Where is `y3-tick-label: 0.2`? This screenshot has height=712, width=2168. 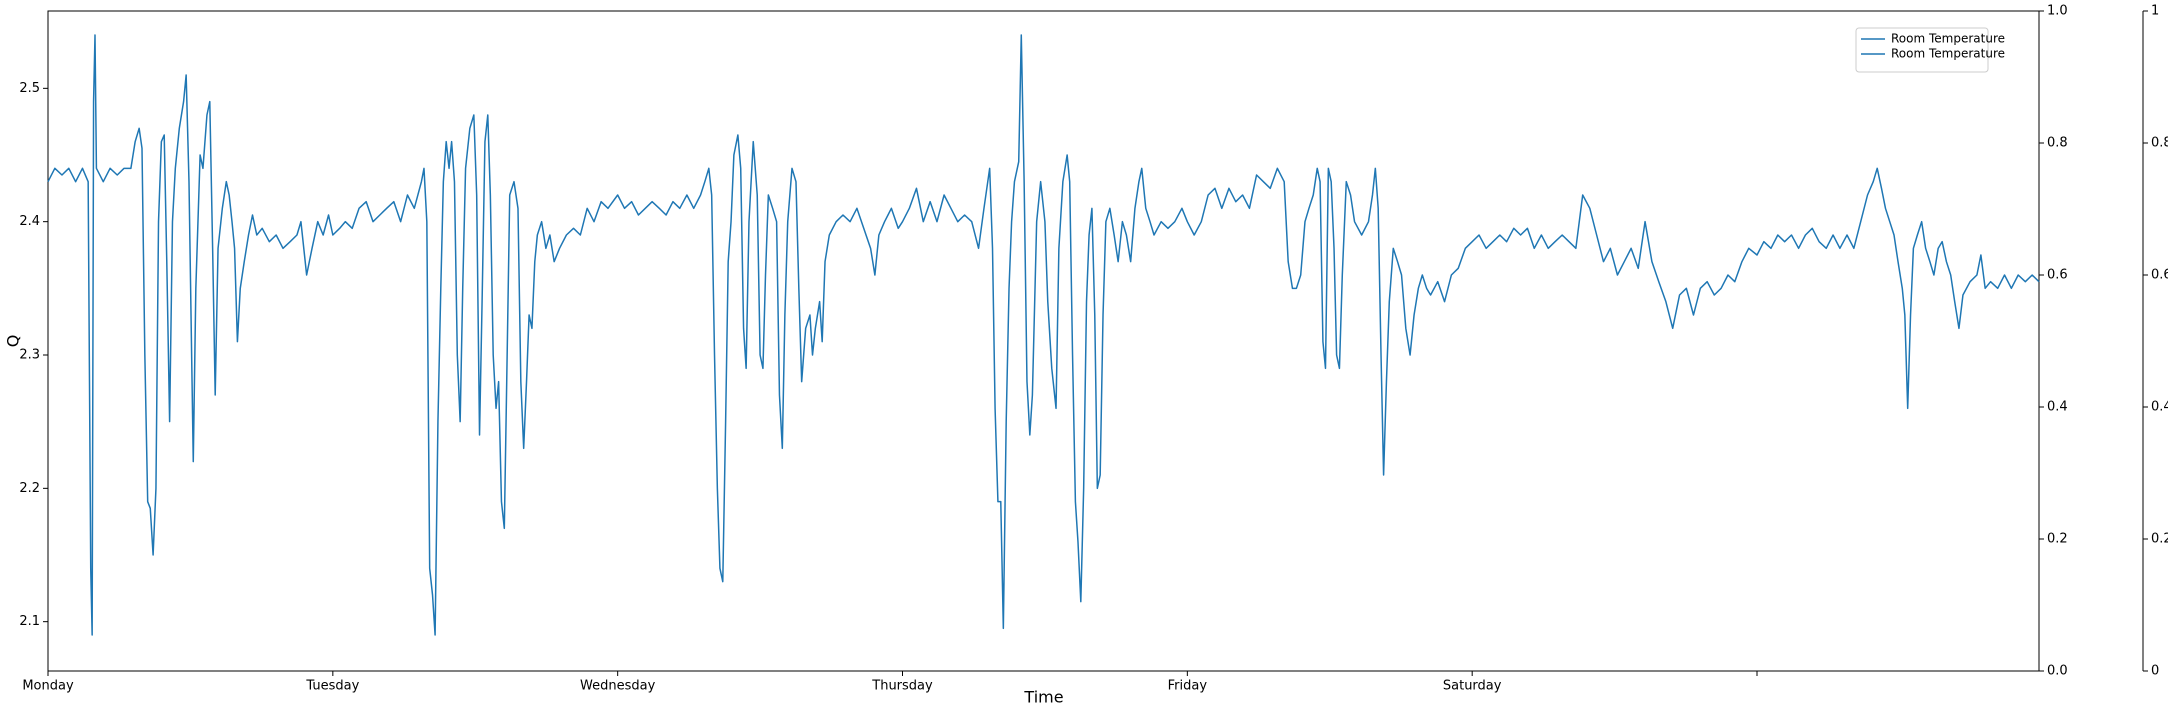 y3-tick-label: 0.2 is located at coordinates (2159, 539).